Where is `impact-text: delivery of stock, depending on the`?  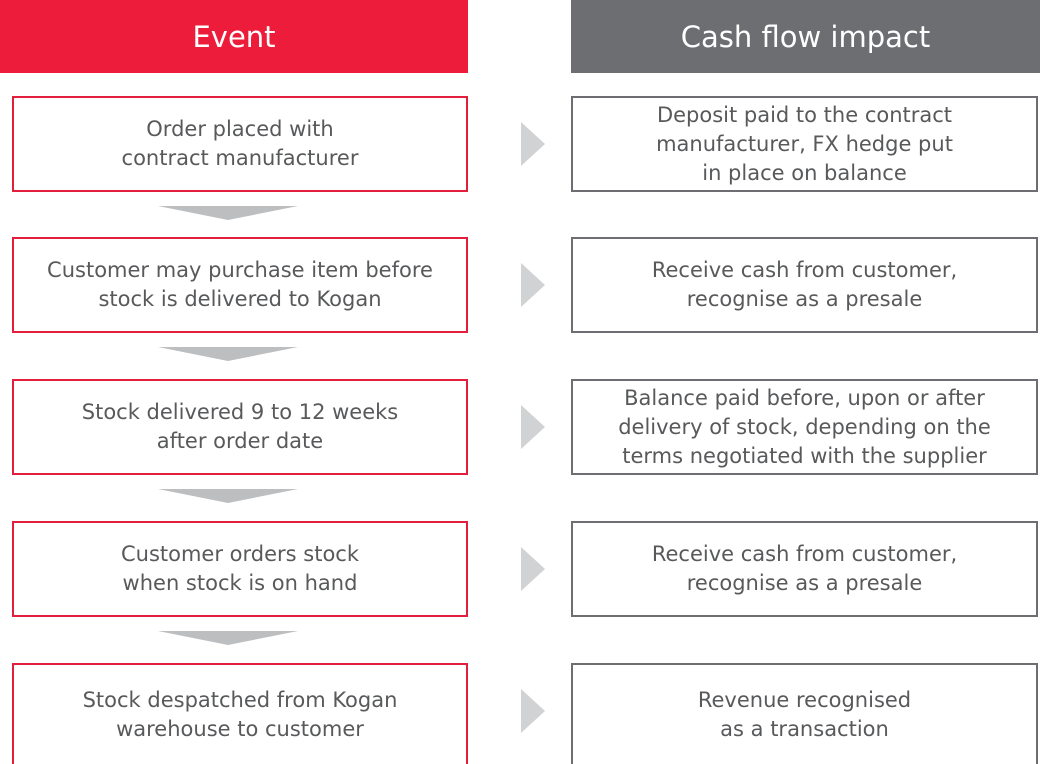
impact-text: delivery of stock, depending on the is located at coordinates (804, 426).